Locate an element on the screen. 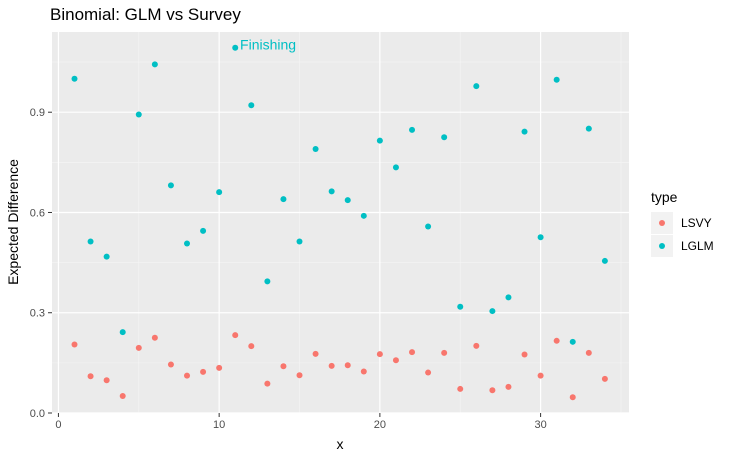 The width and height of the screenshot is (729, 460). legend-title: type is located at coordinates (664, 197).